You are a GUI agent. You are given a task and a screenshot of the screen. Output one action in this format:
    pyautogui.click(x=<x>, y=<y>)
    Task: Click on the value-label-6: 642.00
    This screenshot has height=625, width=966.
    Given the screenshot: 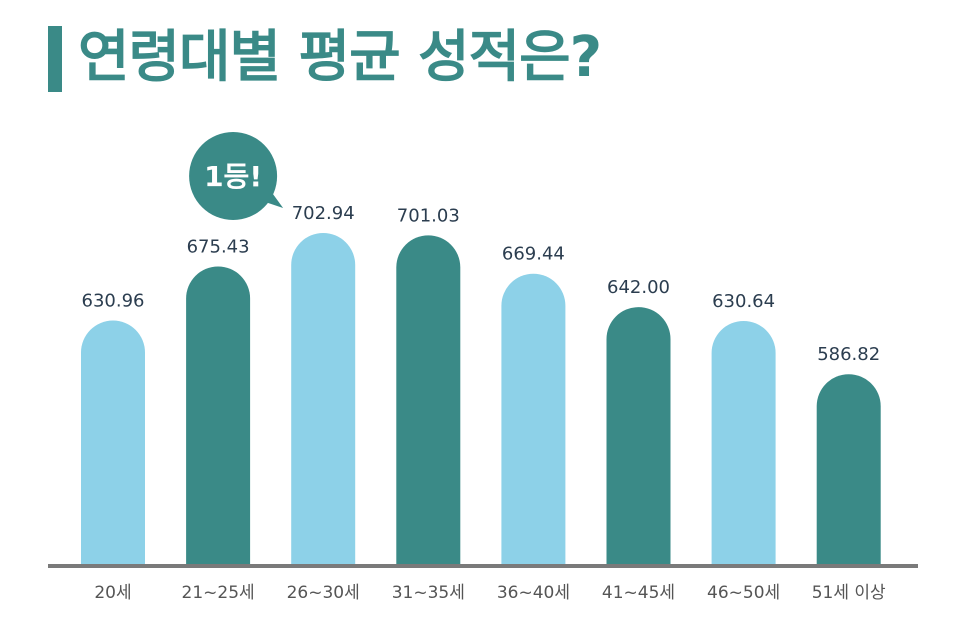 What is the action you would take?
    pyautogui.click(x=638, y=287)
    